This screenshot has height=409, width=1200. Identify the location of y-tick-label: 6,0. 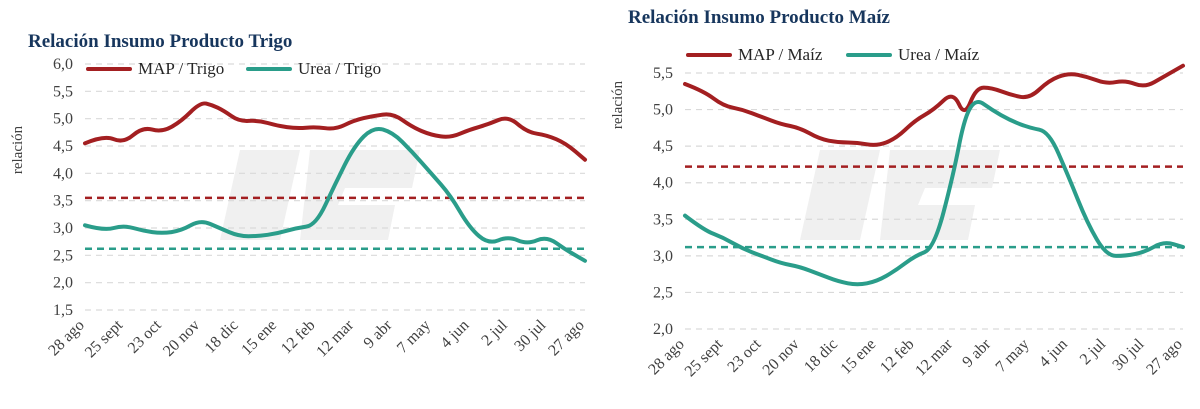
(63, 64).